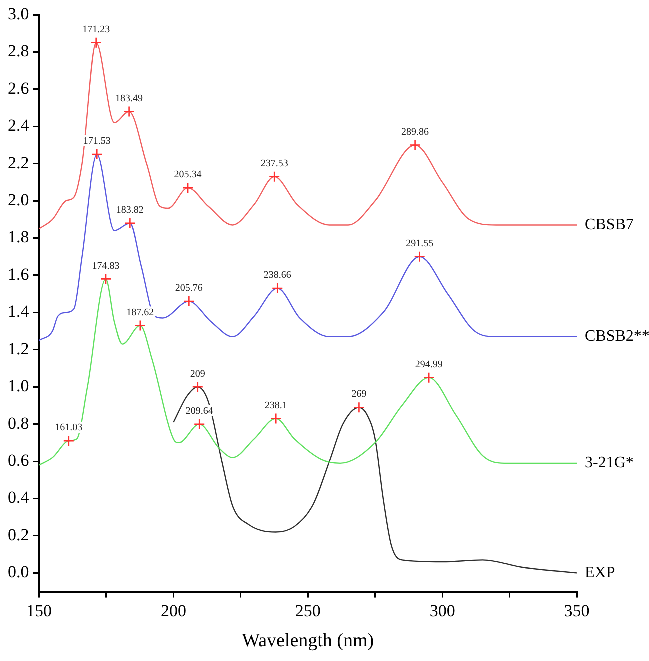  Describe the element at coordinates (19, 386) in the screenshot. I see `y-tick-label: 1.0` at that location.